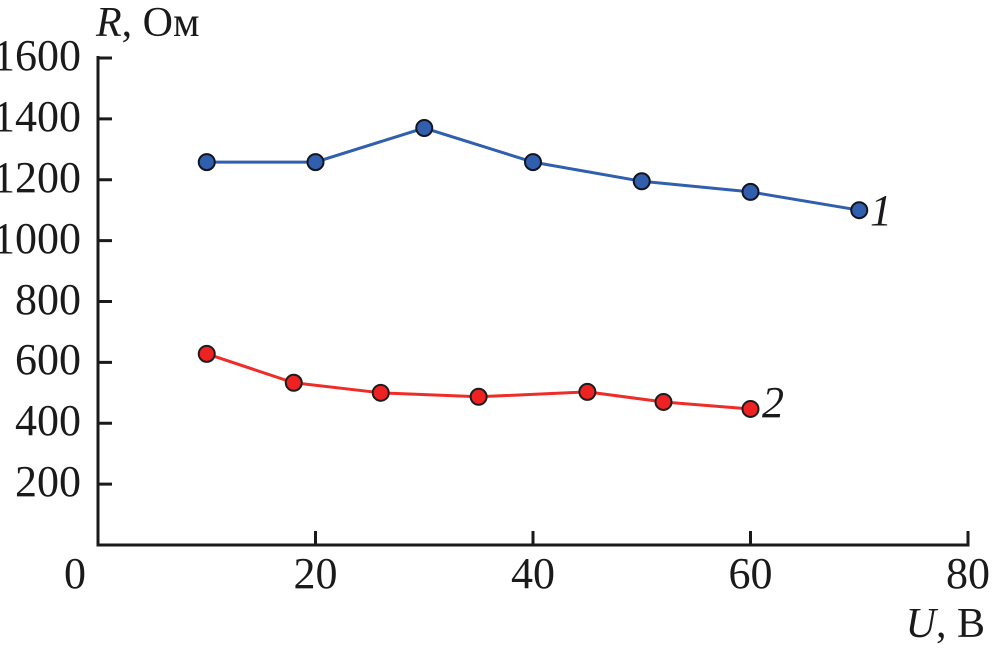 The image size is (992, 660). Describe the element at coordinates (533, 573) in the screenshot. I see `x-tick-label: 40` at that location.